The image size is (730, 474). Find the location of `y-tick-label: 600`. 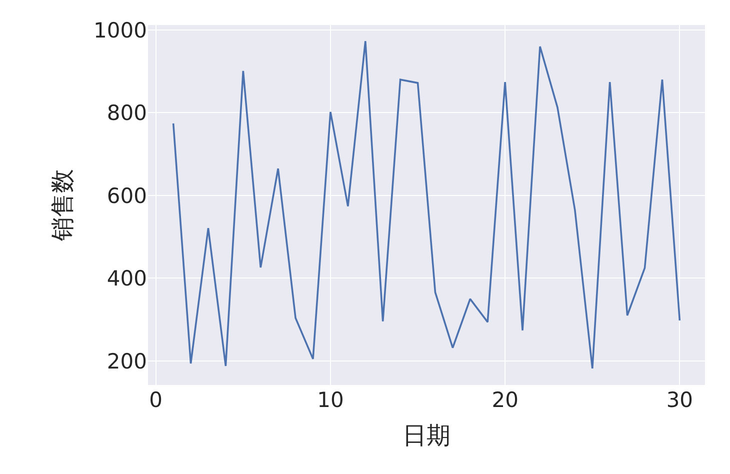

y-tick-label: 600 is located at coordinates (126, 196).